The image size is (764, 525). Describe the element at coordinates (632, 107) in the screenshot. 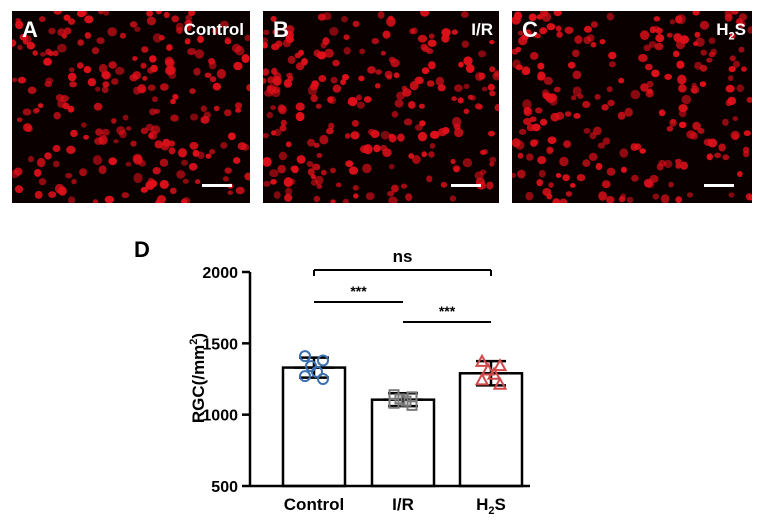

I see `cell-field-c` at that location.